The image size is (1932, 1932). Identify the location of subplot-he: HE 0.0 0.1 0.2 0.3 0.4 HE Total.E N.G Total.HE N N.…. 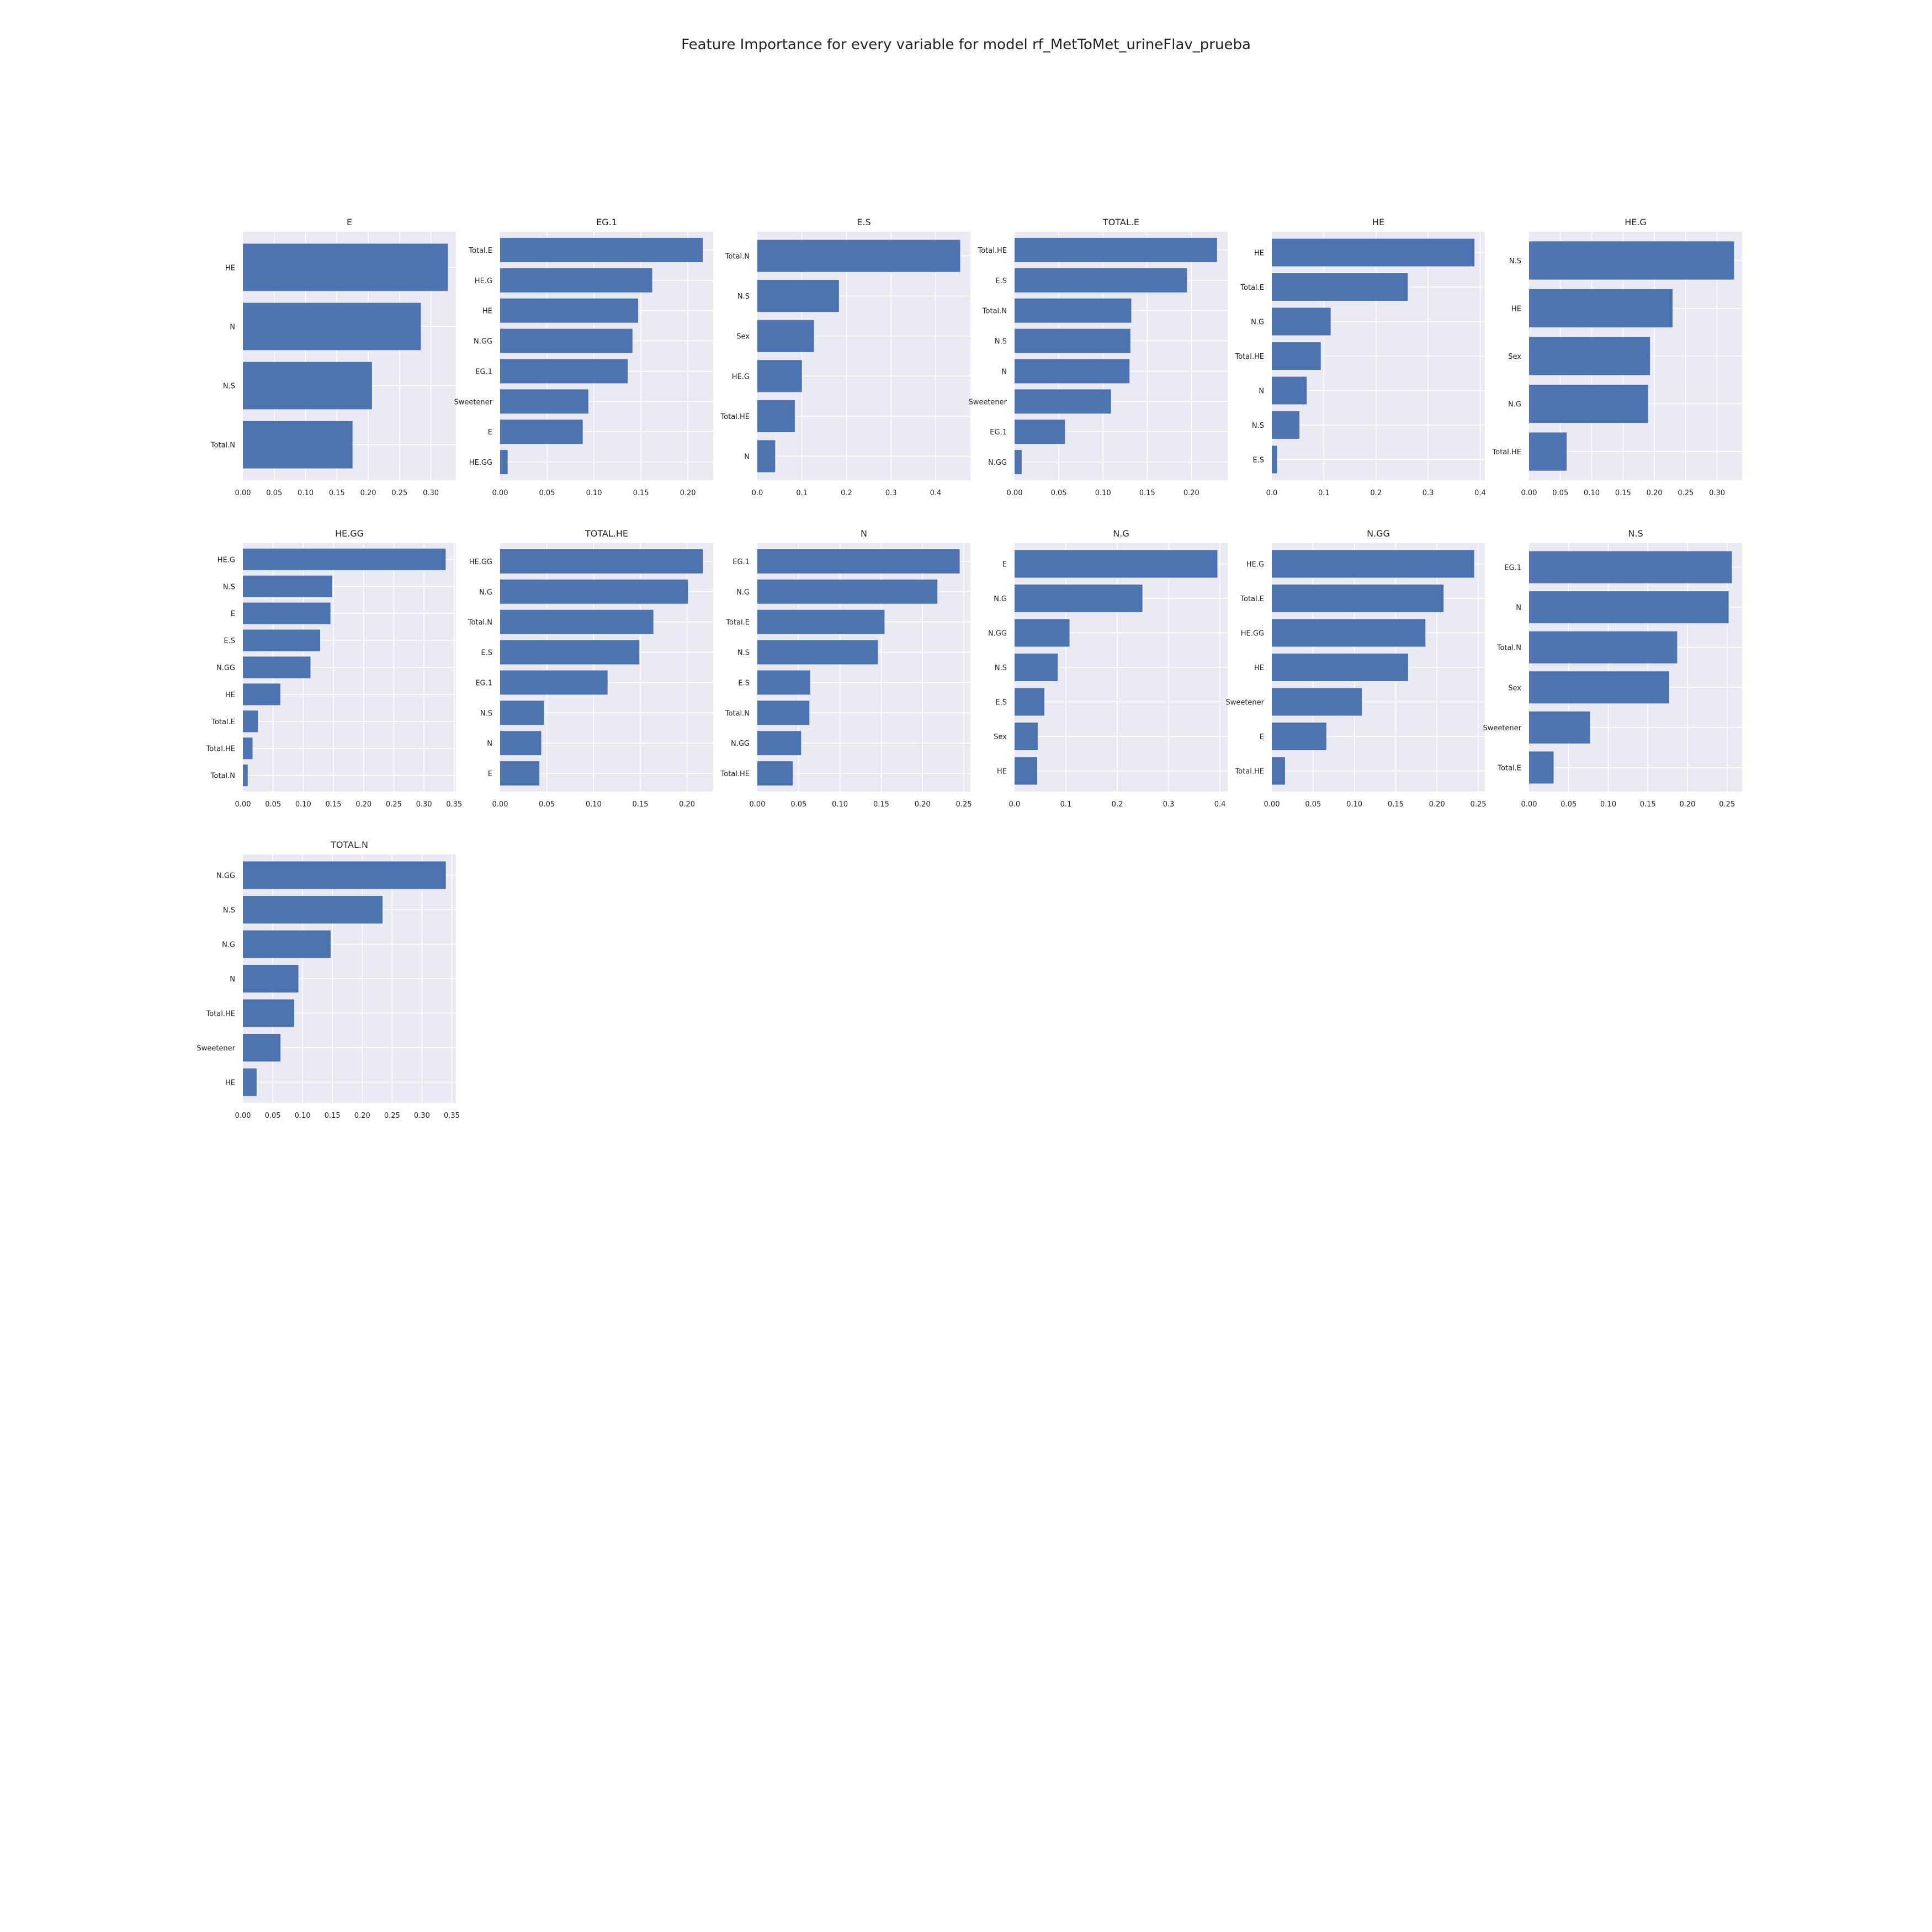
(1361, 357).